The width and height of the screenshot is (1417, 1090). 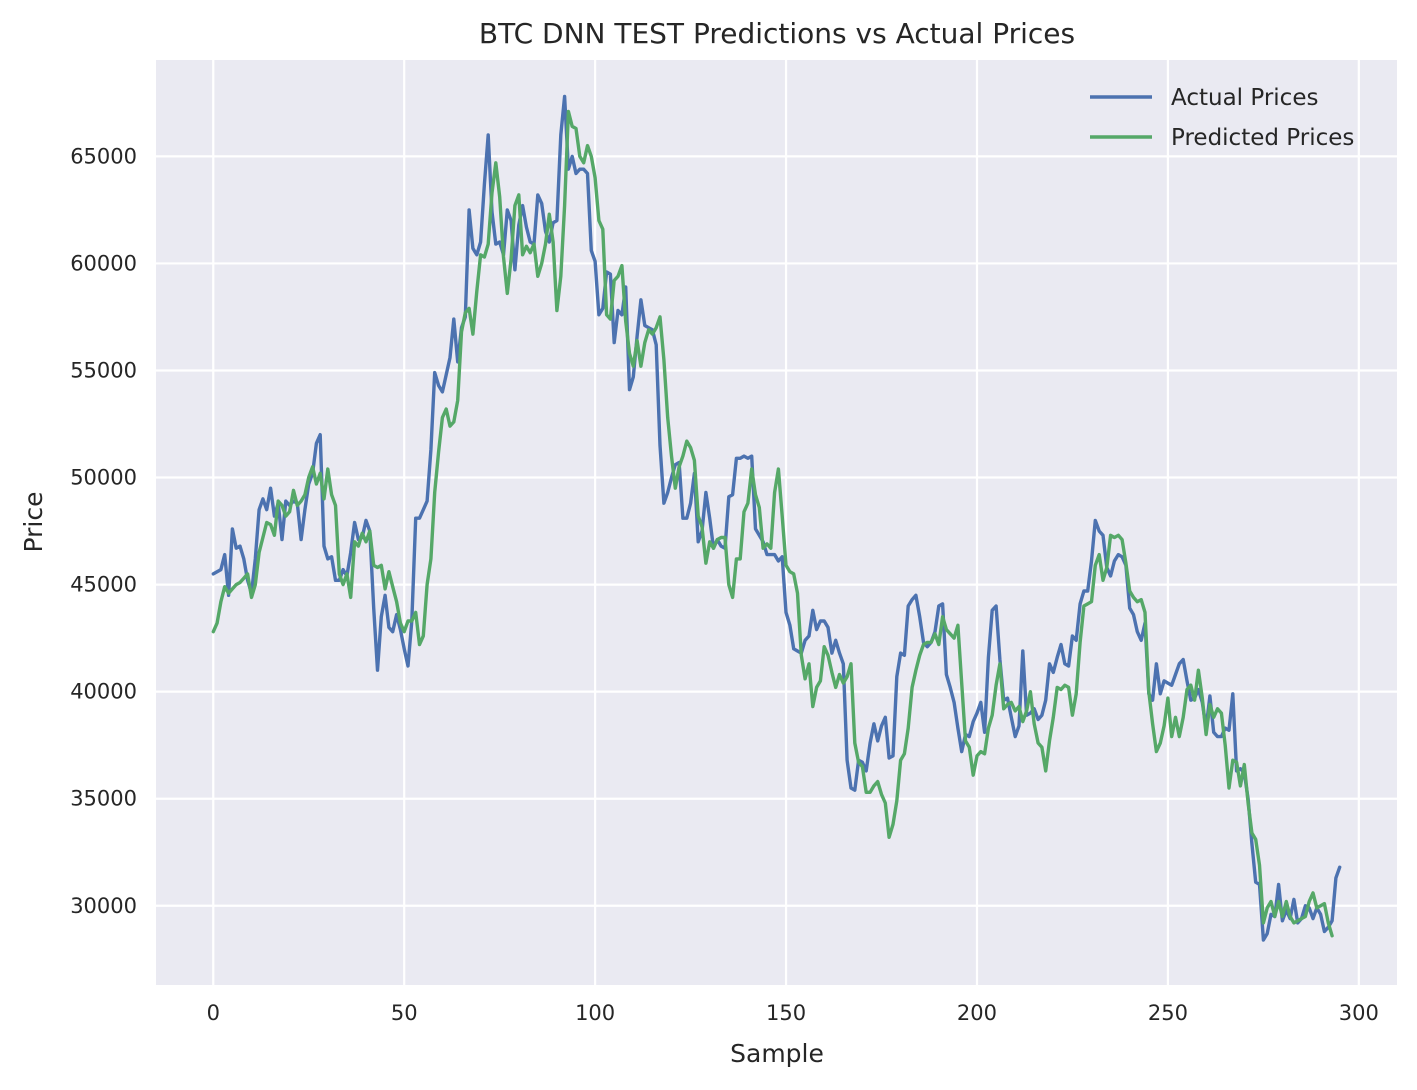 I want to click on legend-label-actual-prices: Actual Prices, so click(x=1244, y=98).